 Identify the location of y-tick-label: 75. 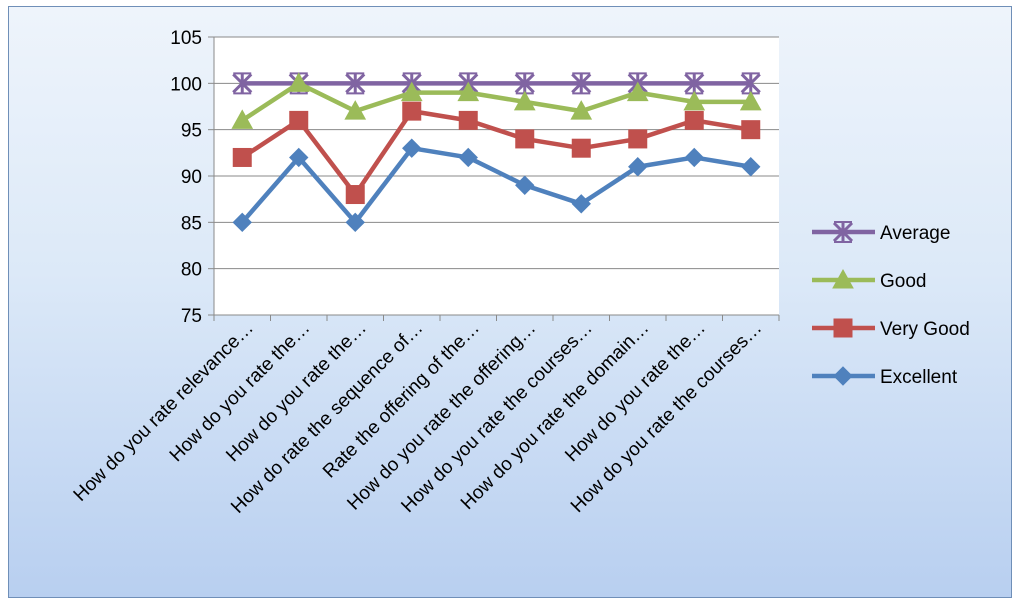
(191, 316).